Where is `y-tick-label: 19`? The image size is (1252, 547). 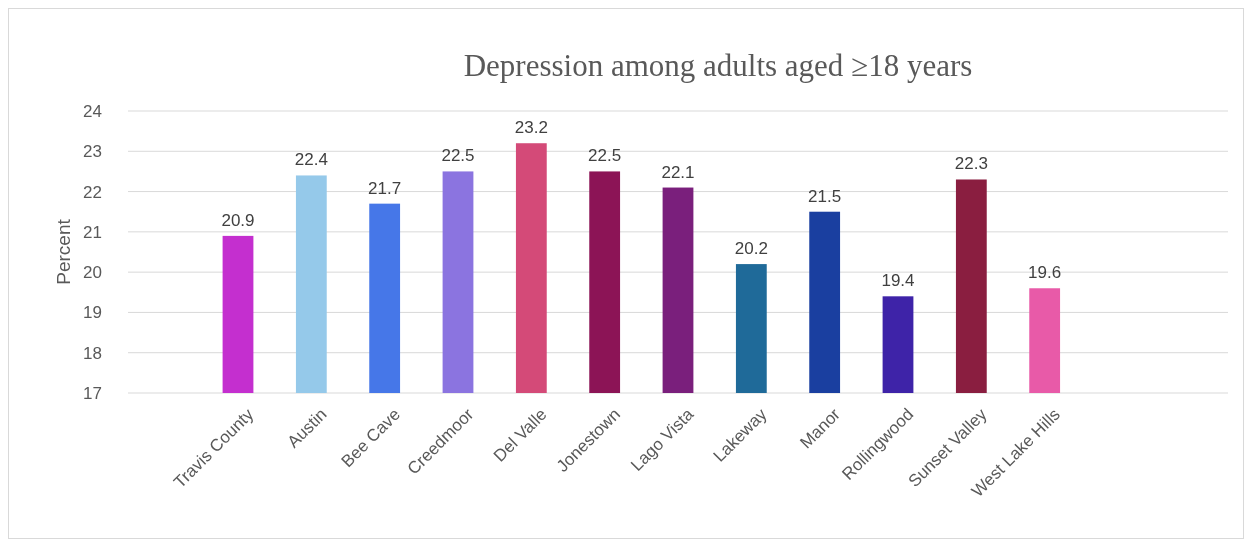 y-tick-label: 19 is located at coordinates (92, 313).